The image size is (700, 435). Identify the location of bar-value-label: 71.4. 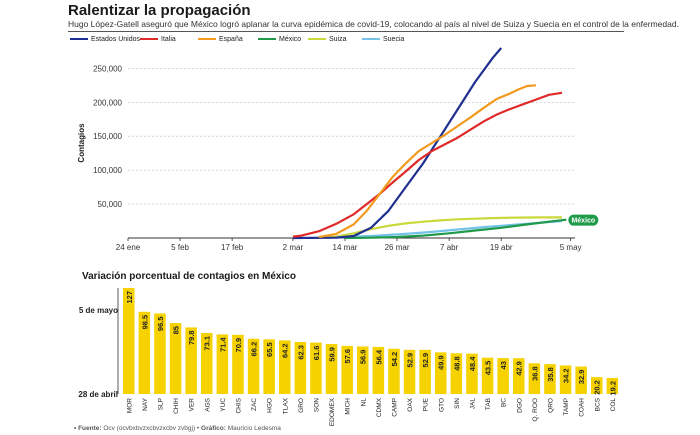
(222, 344).